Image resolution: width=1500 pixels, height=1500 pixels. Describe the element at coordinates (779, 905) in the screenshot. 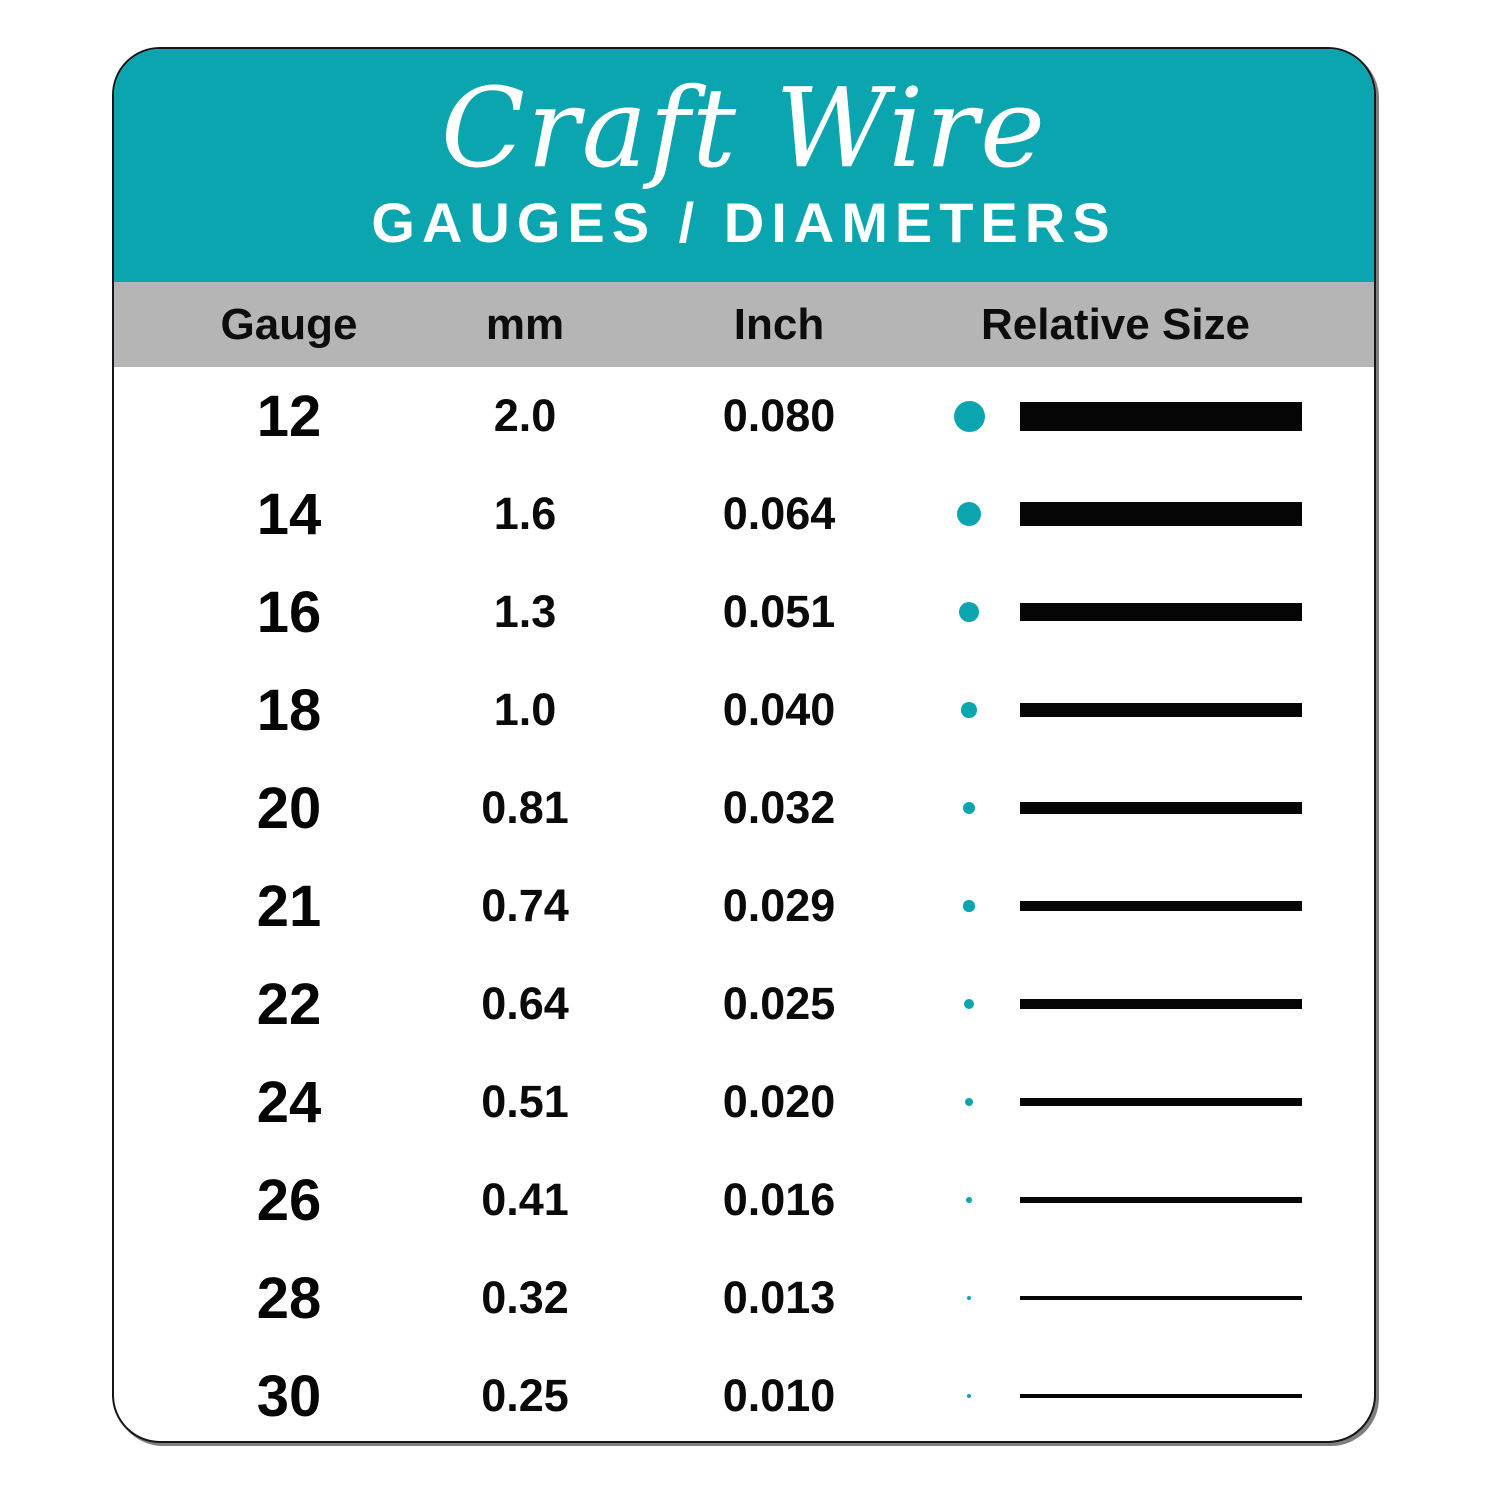

I see `inch-value: 0.029` at that location.